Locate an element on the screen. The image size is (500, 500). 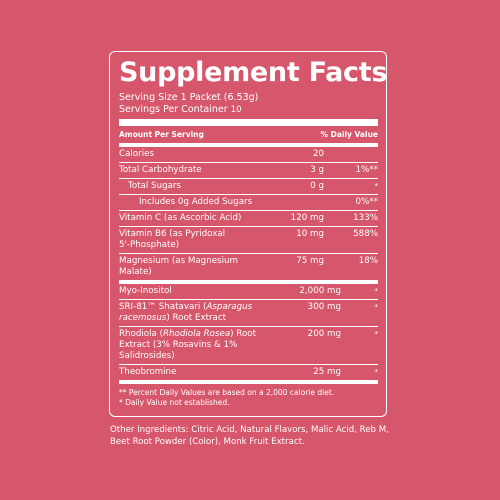
table-row-sugars: Total Sugars 0 g * is located at coordinates (248, 186).